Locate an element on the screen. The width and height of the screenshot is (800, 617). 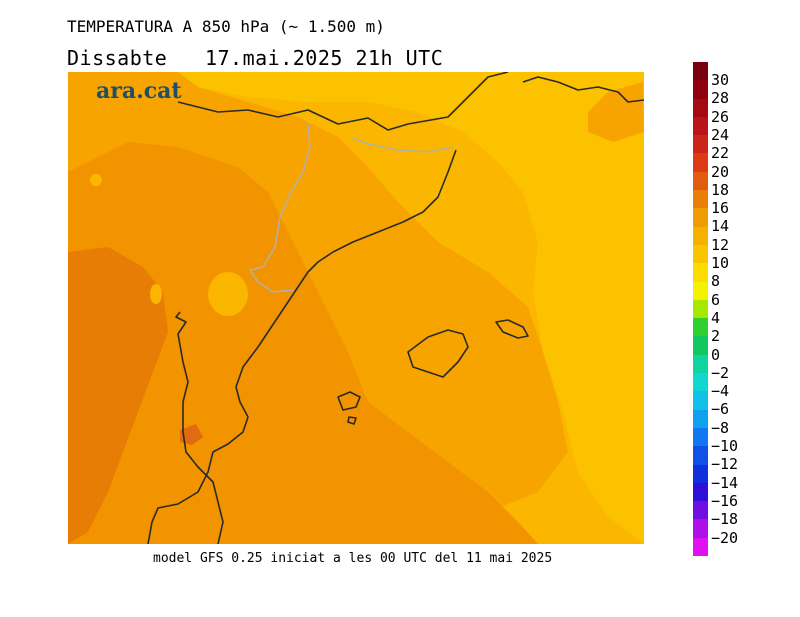
colorbar-tick-label: 18 is located at coordinates (720, 189).